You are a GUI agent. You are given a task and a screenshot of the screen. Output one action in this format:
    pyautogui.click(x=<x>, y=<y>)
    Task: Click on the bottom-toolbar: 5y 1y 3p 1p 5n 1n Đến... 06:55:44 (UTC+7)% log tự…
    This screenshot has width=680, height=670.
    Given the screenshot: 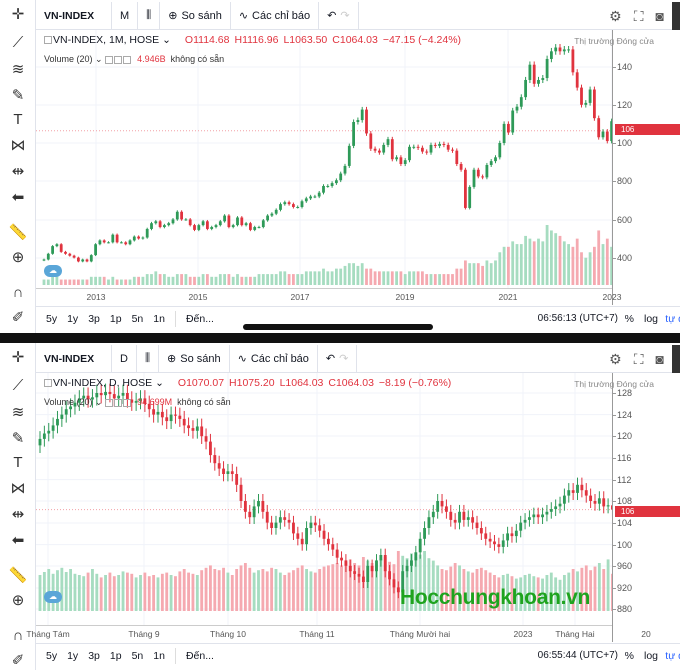 What is the action you would take?
    pyautogui.click(x=358, y=655)
    